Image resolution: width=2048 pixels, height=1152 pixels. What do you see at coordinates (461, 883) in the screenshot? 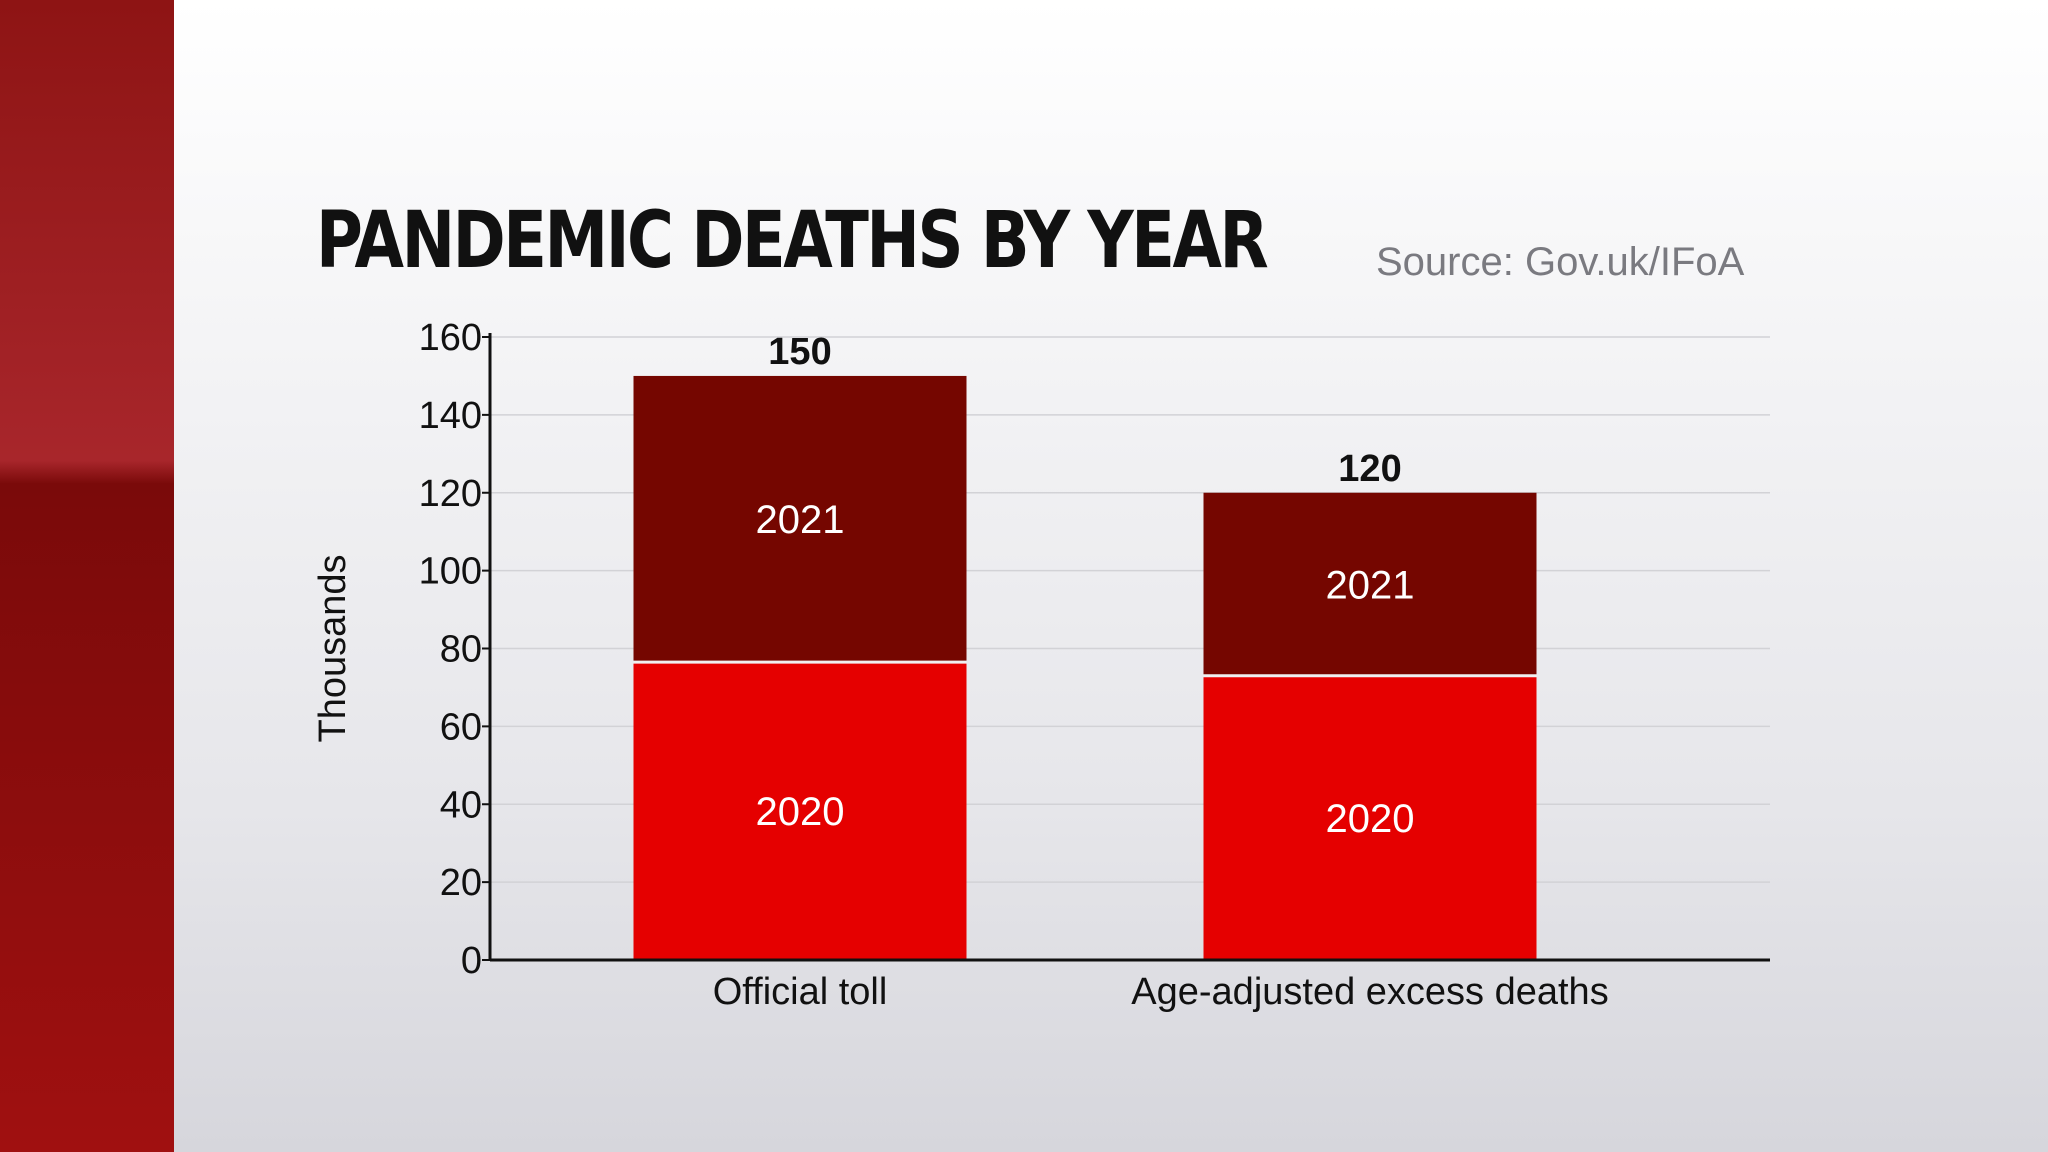
I see `y-tick-label: 20` at bounding box center [461, 883].